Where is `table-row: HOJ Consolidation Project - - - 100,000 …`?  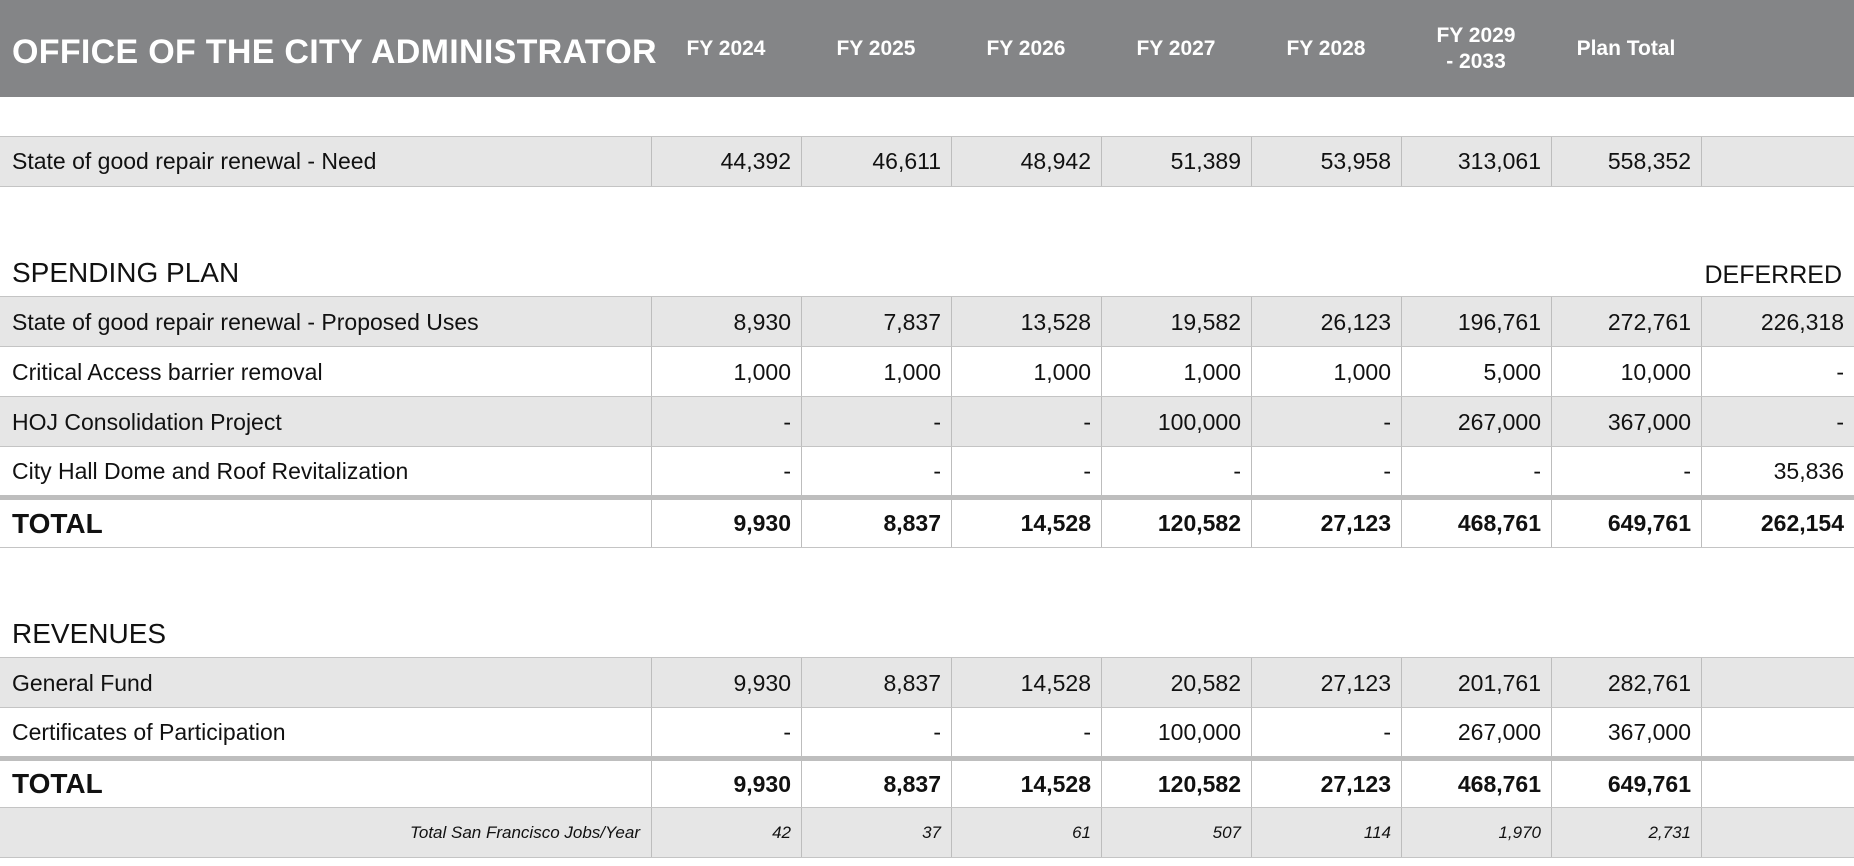 table-row: HOJ Consolidation Project - - - 100,000 … is located at coordinates (927, 422).